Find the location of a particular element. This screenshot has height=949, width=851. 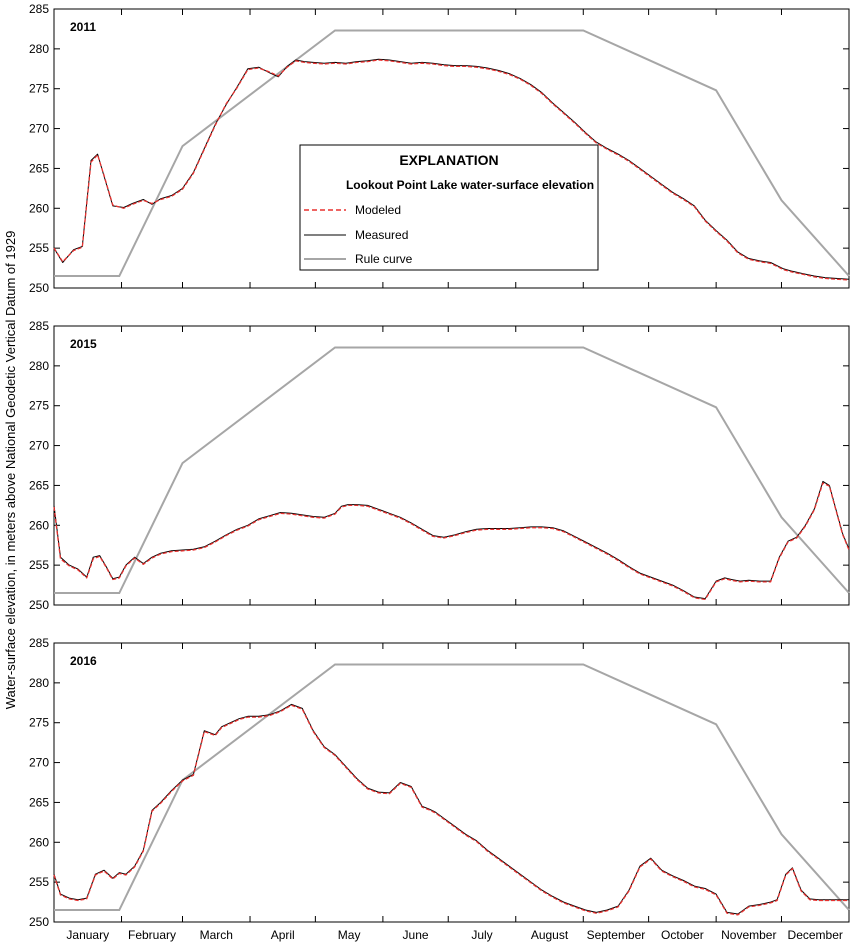

month-label: September is located at coordinates (616, 935).